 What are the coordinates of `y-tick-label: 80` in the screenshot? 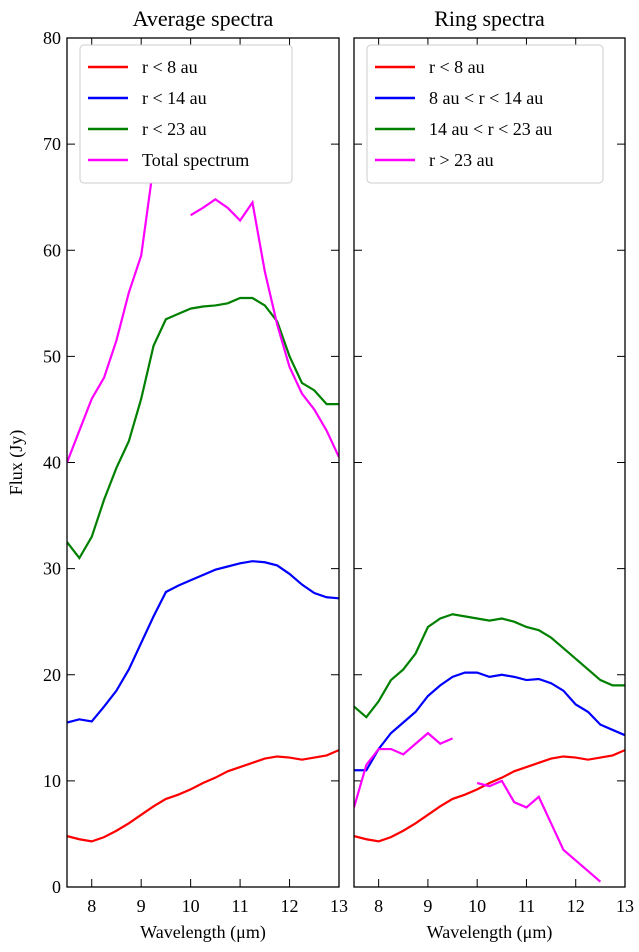 It's located at (52, 38).